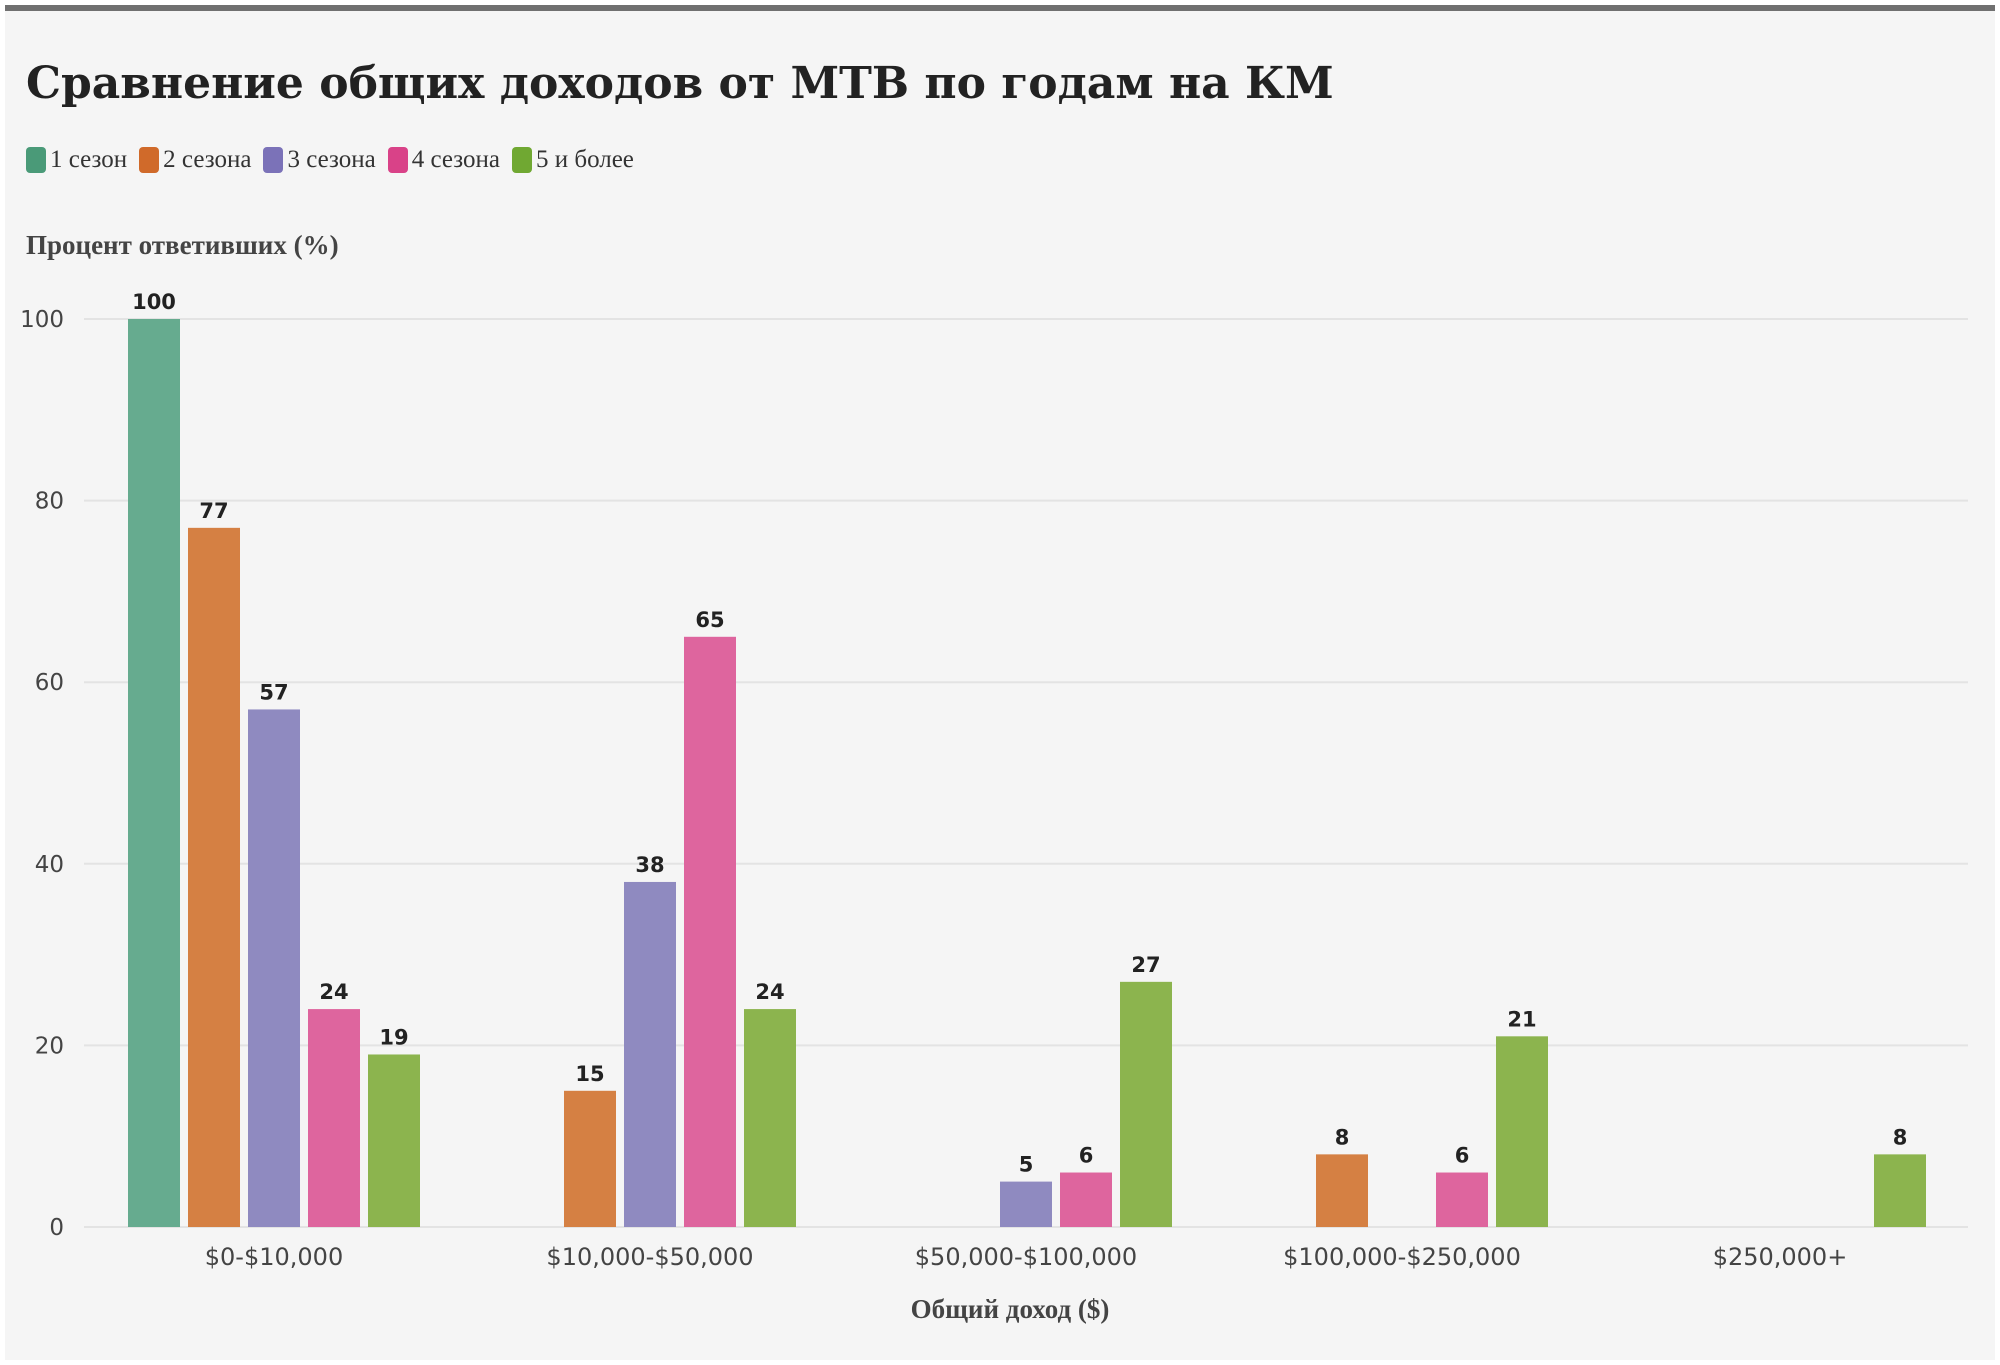 The height and width of the screenshot is (1365, 2000). Describe the element at coordinates (393, 1037) in the screenshot. I see `data-label: 19` at that location.